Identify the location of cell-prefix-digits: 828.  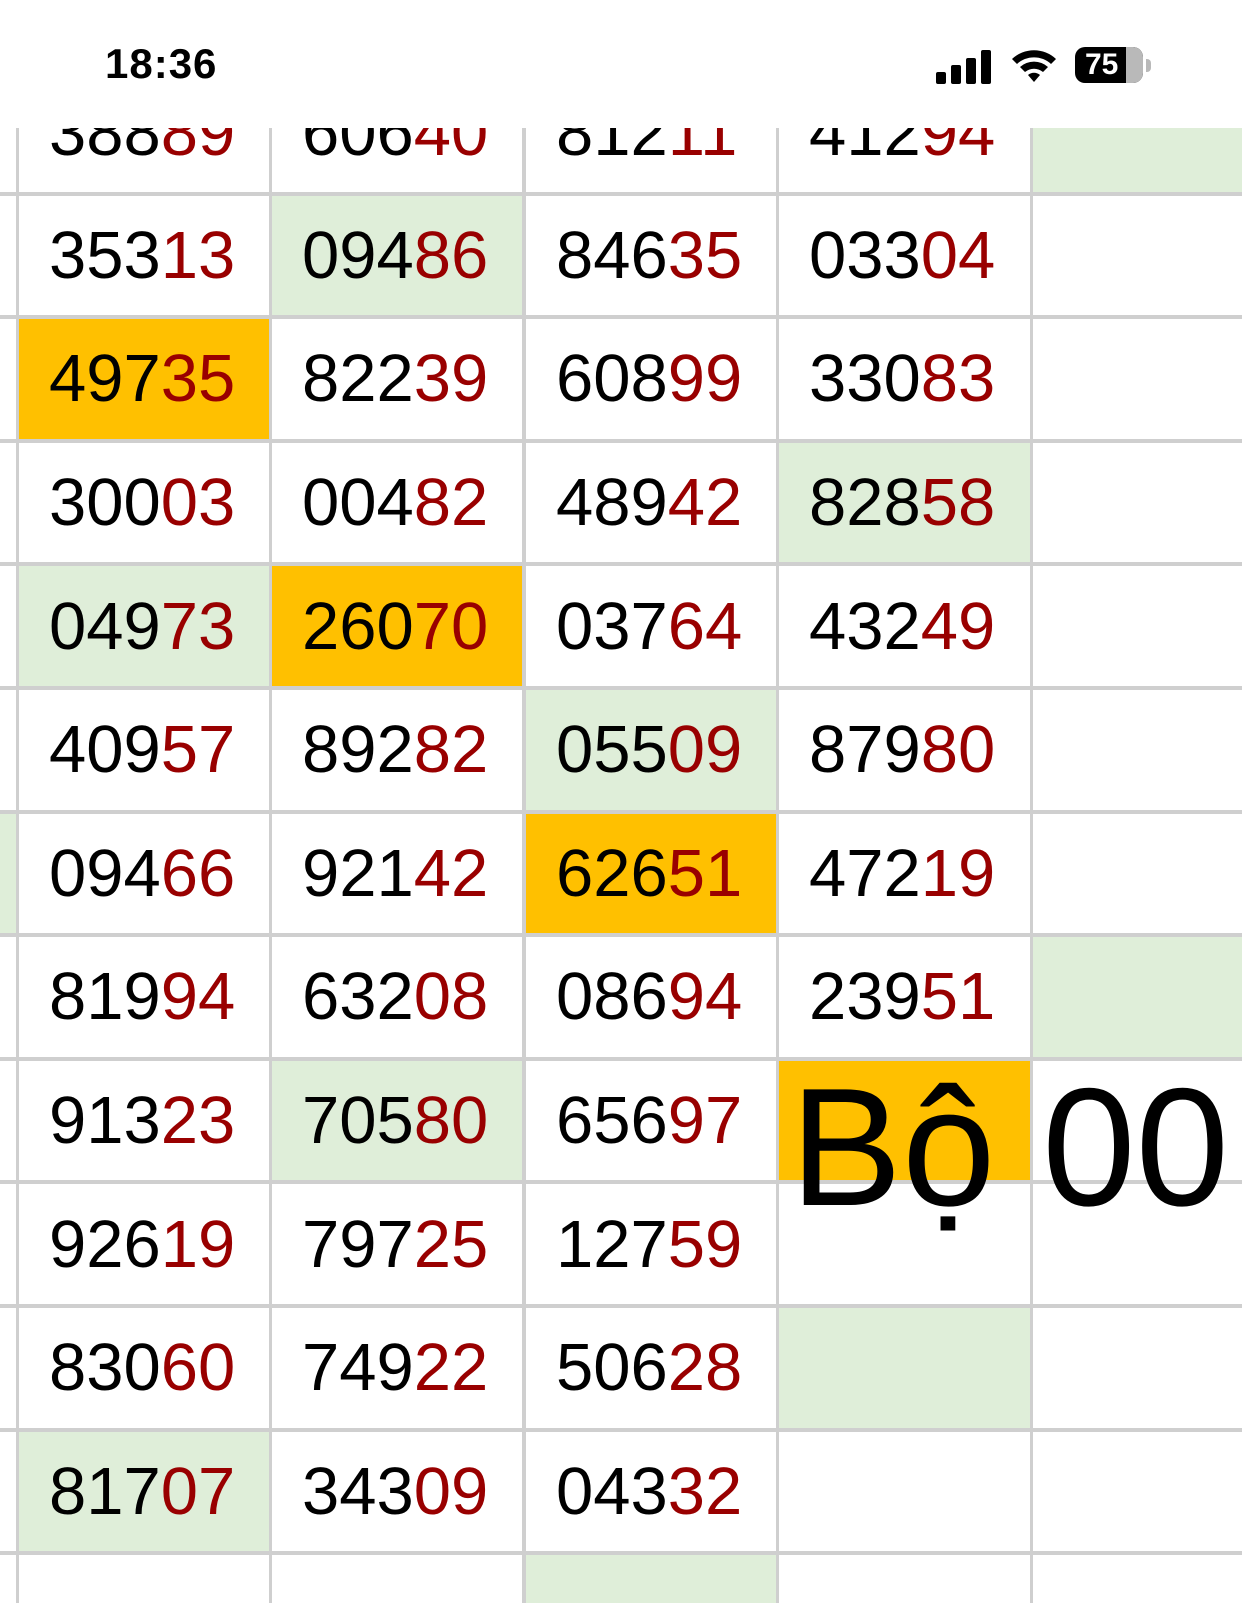
(865, 503).